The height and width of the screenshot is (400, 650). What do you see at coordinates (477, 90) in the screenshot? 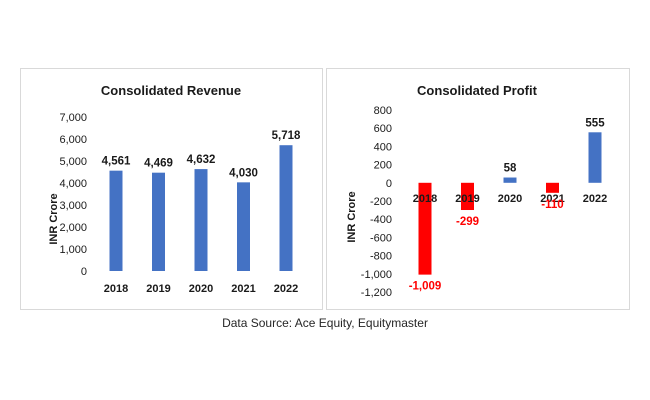
I see `chart-title: Consolidated Profit` at bounding box center [477, 90].